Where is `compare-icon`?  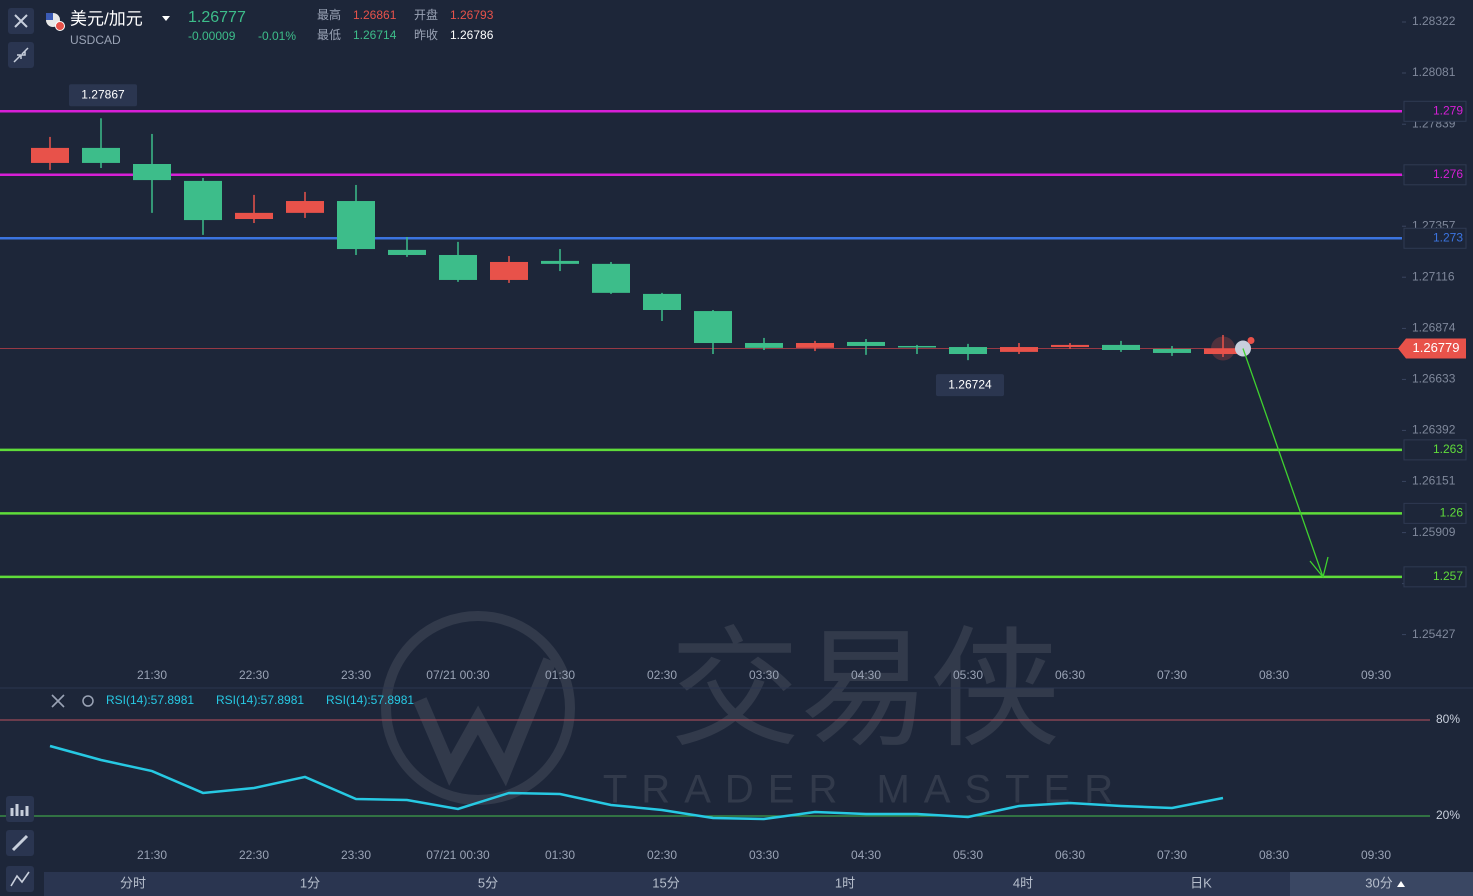 compare-icon is located at coordinates (20, 879).